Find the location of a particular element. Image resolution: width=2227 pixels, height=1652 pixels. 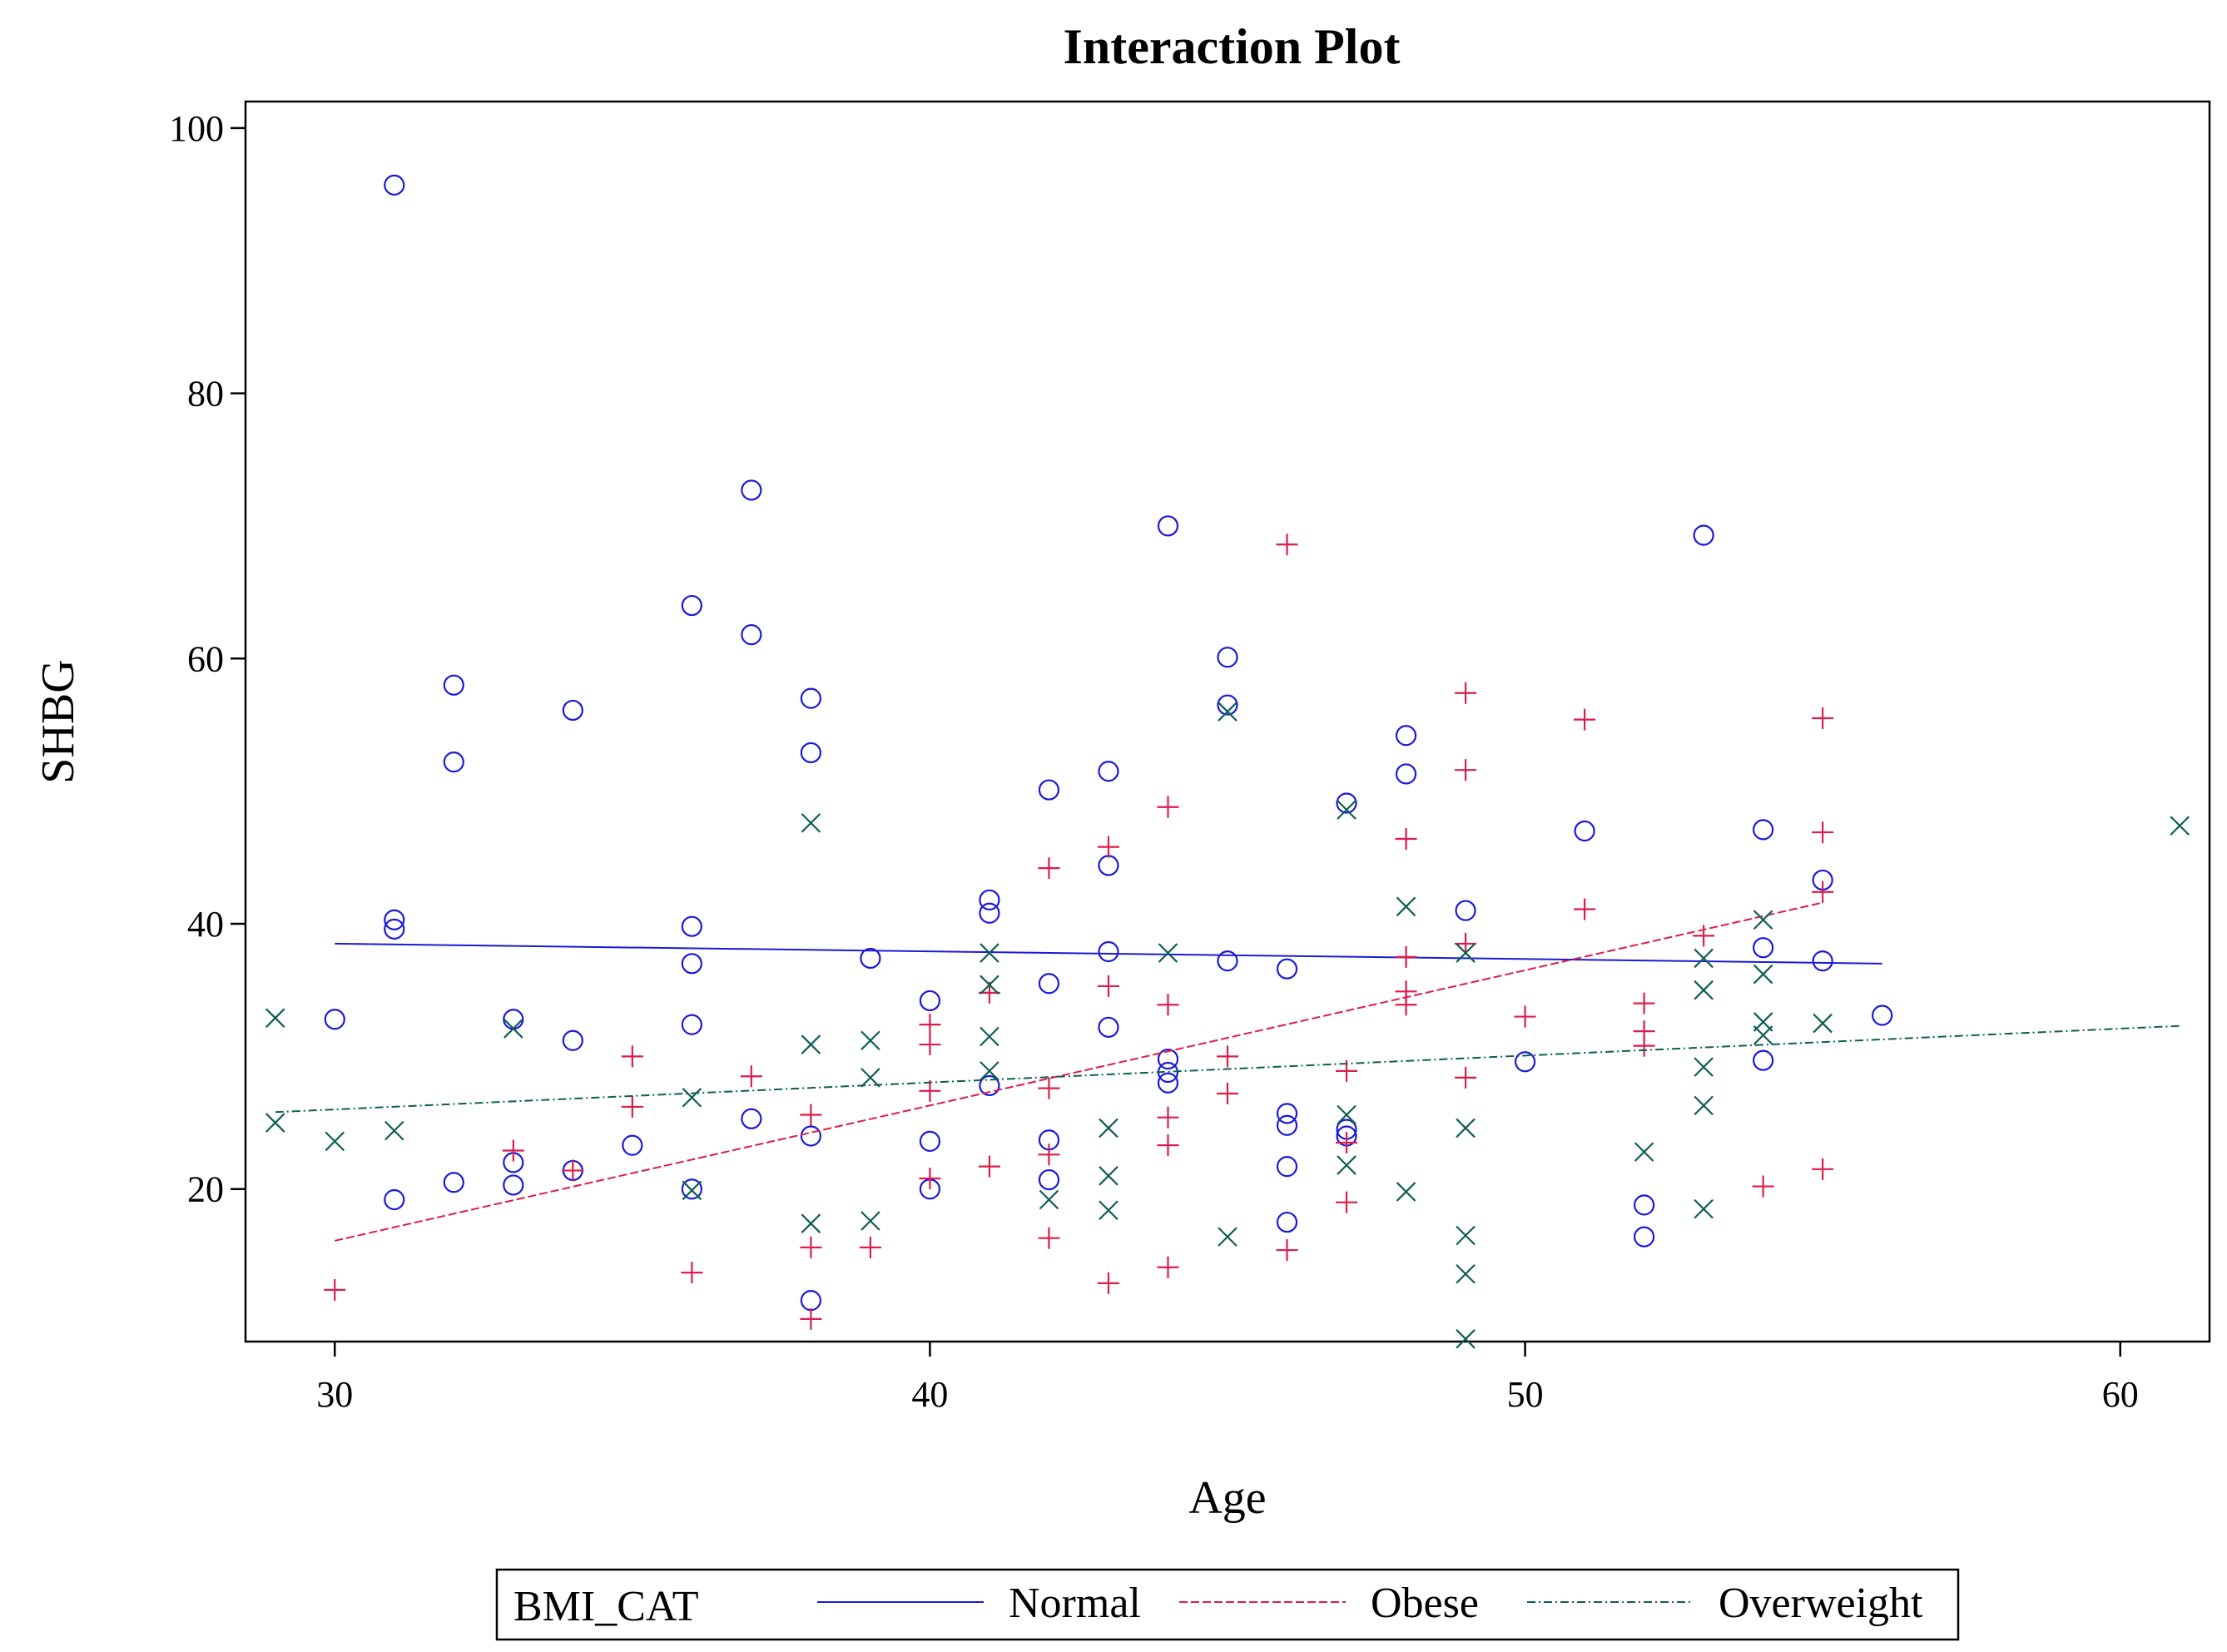

y-axis-label: SHBG is located at coordinates (58, 721).